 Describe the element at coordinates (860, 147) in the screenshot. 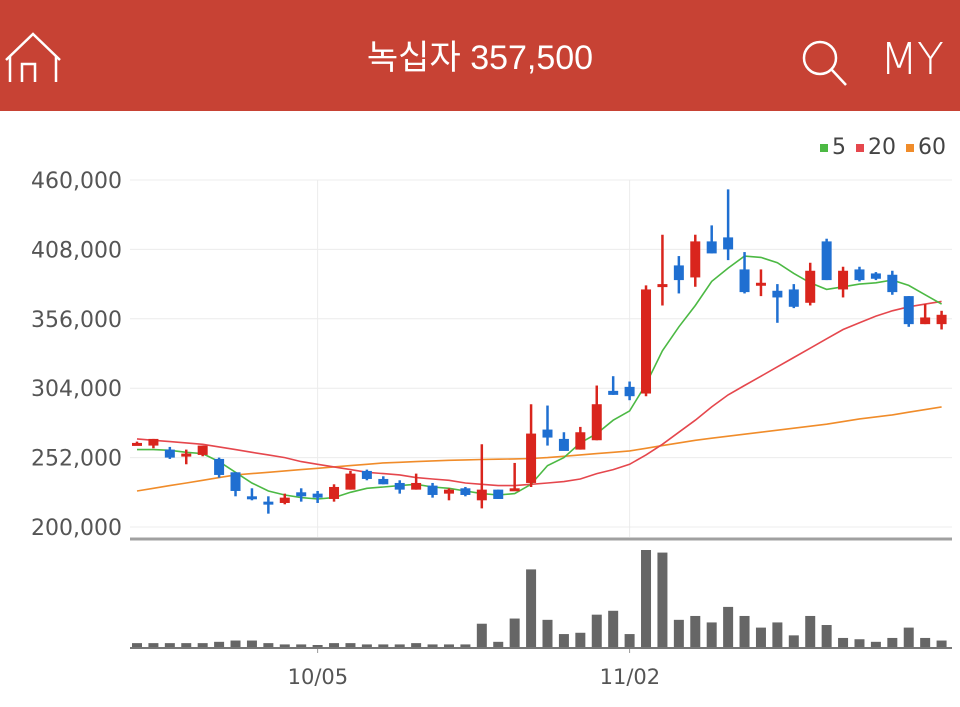

I see `ma20-swatch` at that location.